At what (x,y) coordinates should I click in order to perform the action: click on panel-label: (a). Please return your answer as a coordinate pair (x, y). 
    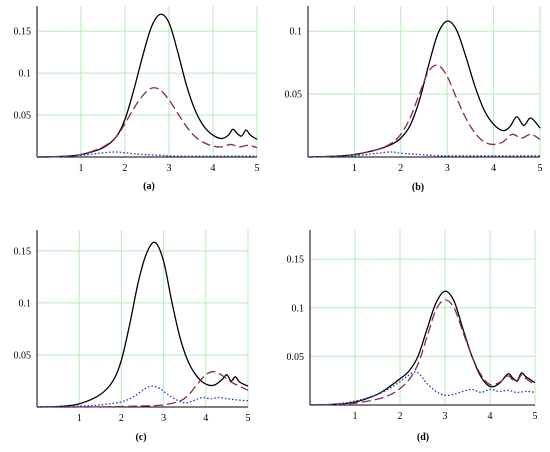
    Looking at the image, I should click on (149, 186).